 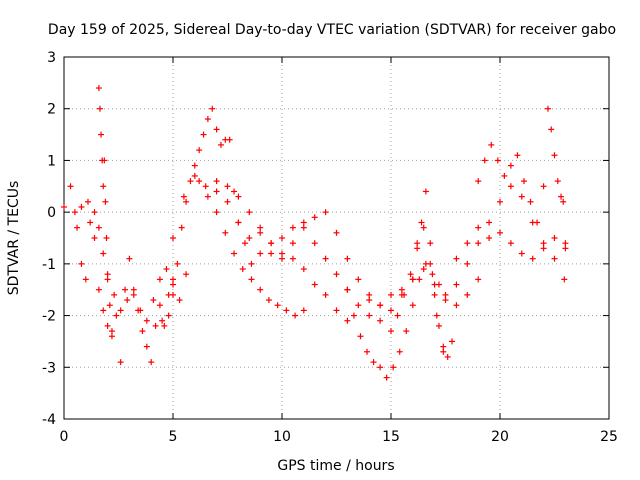 I want to click on y-tick-label: 2, so click(x=51, y=110).